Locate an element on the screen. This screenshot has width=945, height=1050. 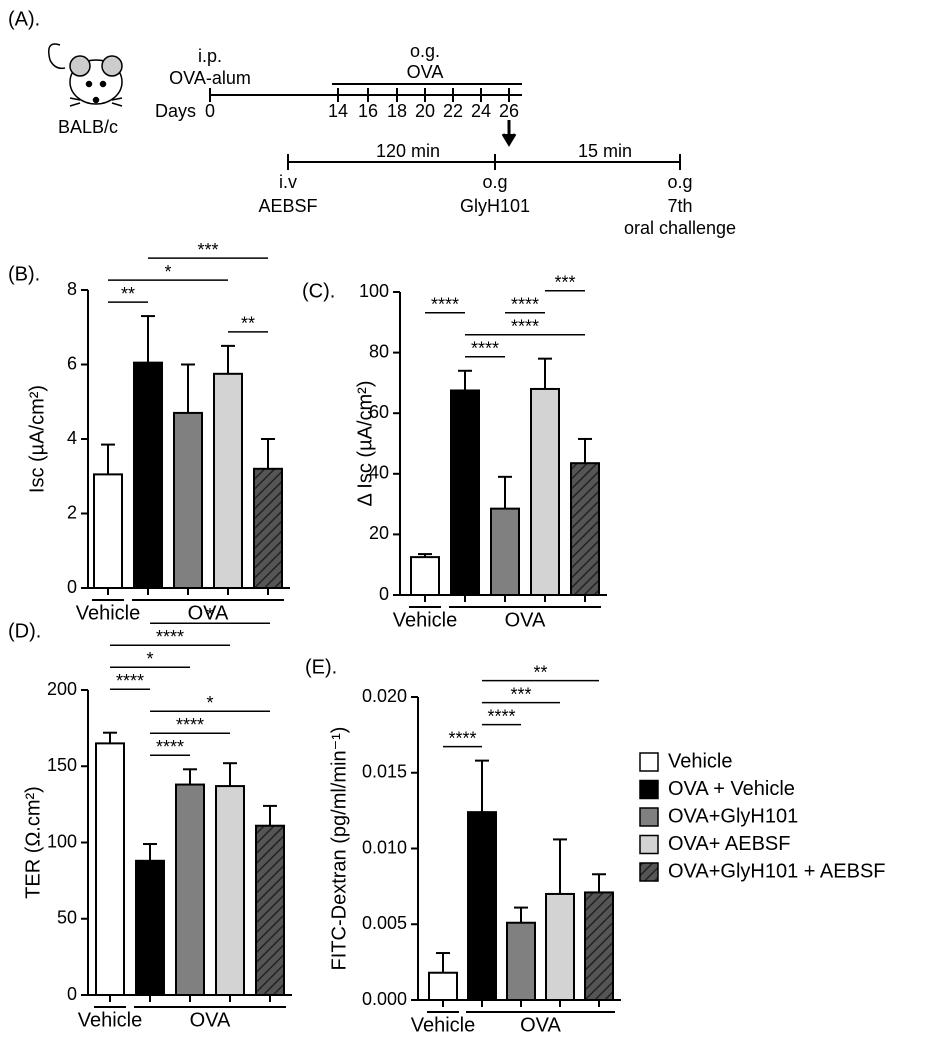
y-tick-label: 0.010 is located at coordinates (384, 847).